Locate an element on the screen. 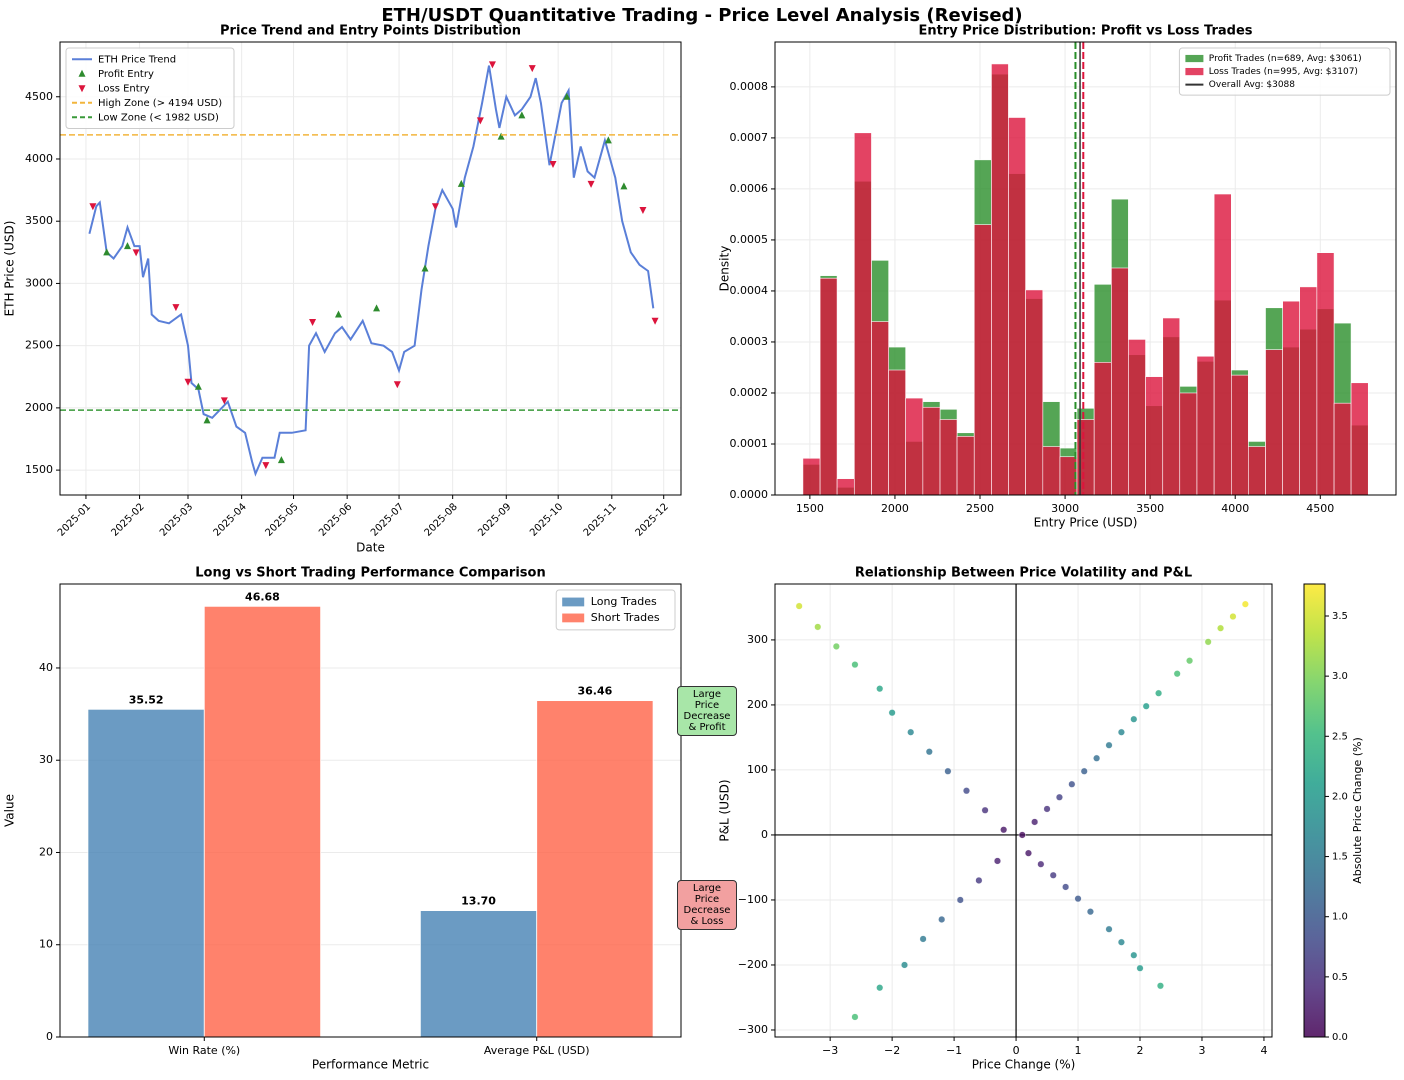 The height and width of the screenshot is (1080, 1404). annotation: Large Price Decrease & Loss is located at coordinates (707, 905).